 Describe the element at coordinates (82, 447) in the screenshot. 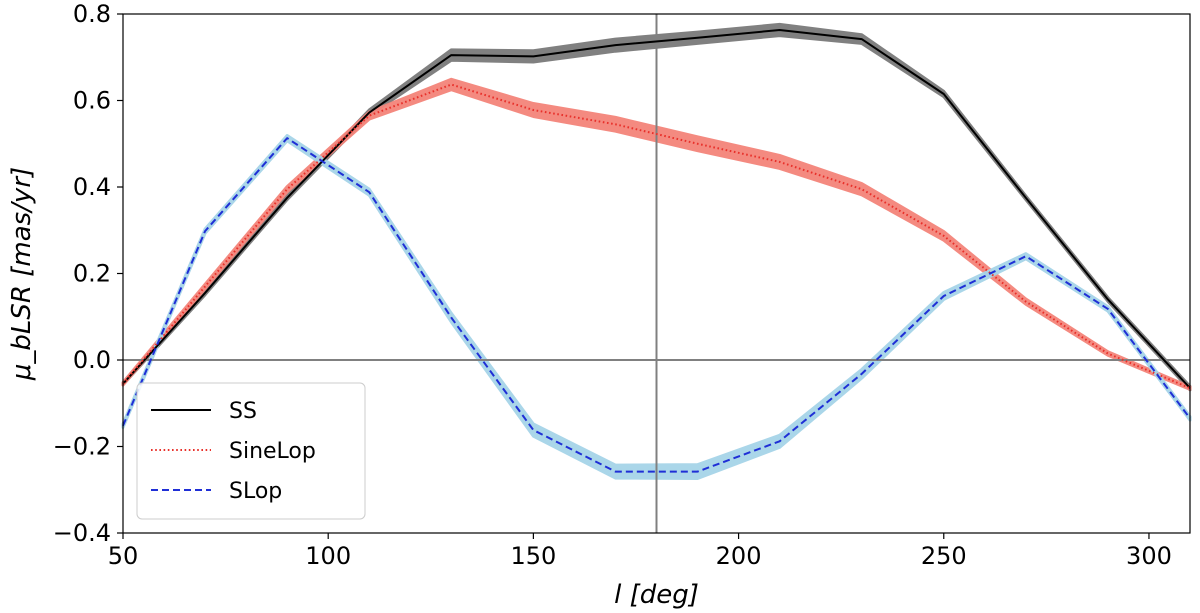

I see `y-tick-label: −0.2` at that location.